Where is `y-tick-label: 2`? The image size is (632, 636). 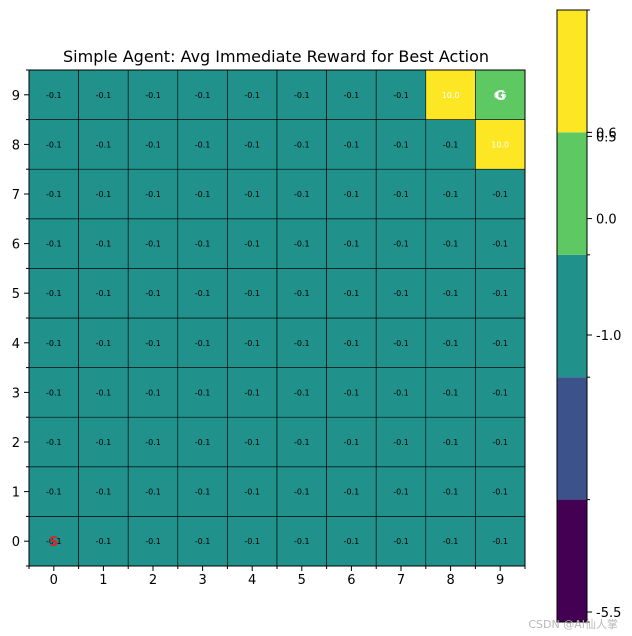
y-tick-label: 2 is located at coordinates (16, 443).